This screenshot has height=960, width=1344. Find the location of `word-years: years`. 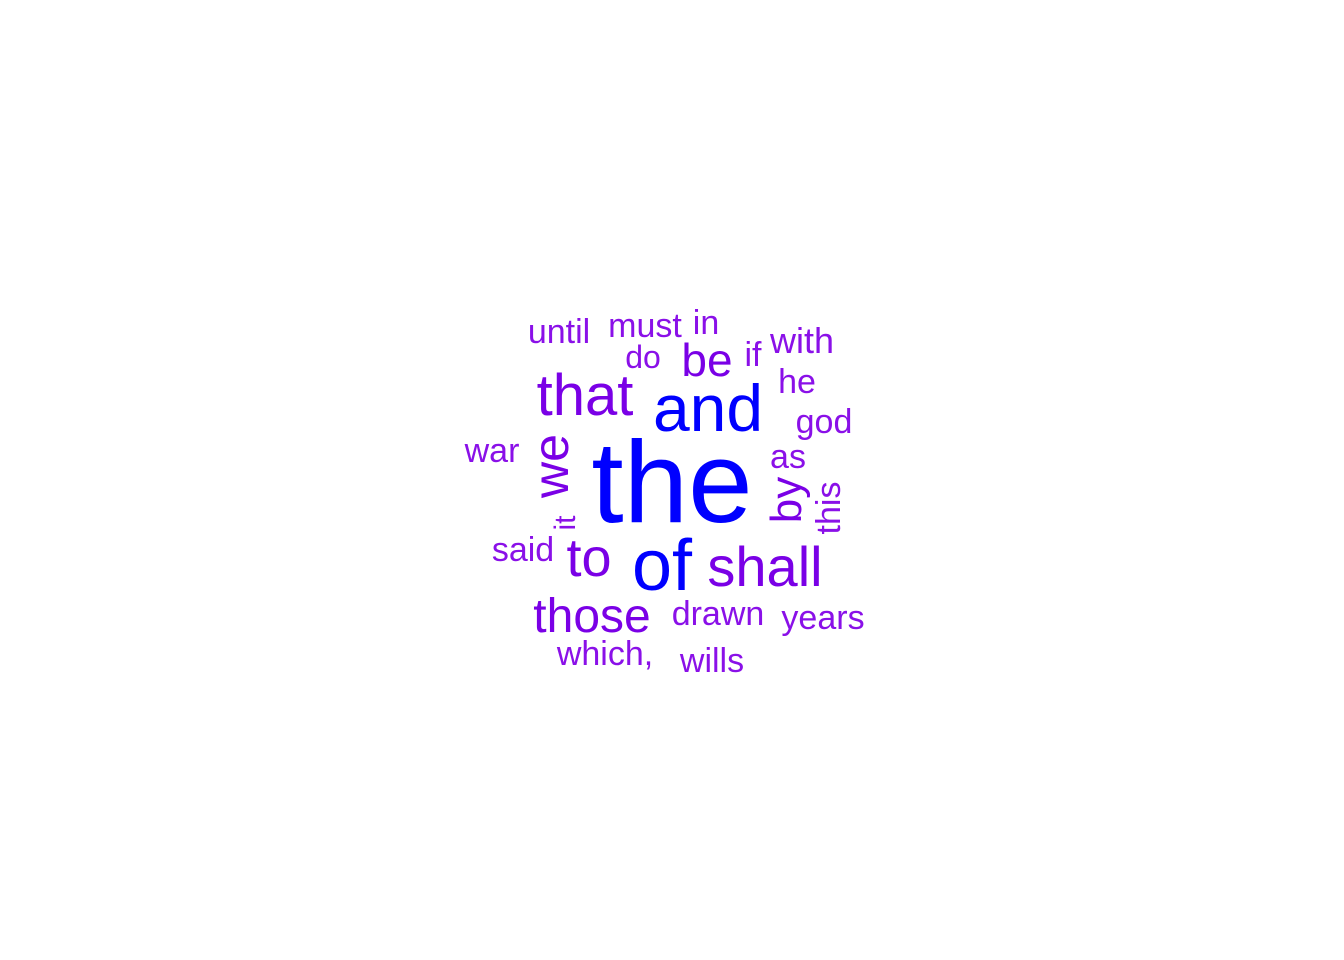

word-years: years is located at coordinates (823, 618).